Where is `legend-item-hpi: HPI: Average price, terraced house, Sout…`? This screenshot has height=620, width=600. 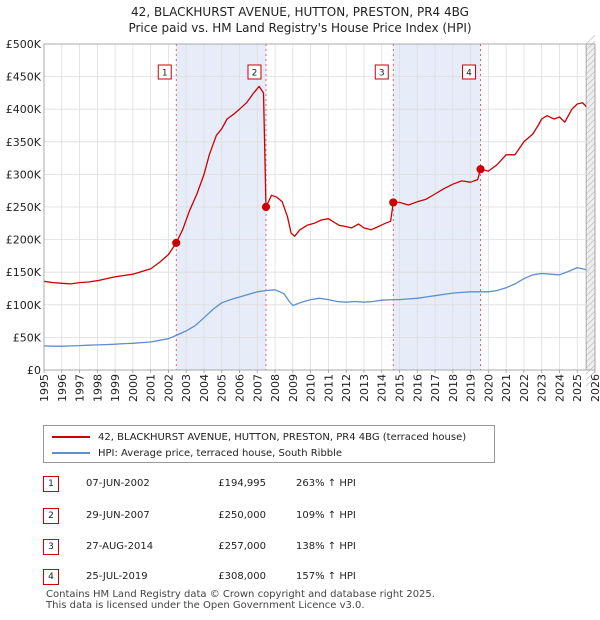 legend-item-hpi: HPI: Average price, terraced house, Sout… is located at coordinates (197, 453).